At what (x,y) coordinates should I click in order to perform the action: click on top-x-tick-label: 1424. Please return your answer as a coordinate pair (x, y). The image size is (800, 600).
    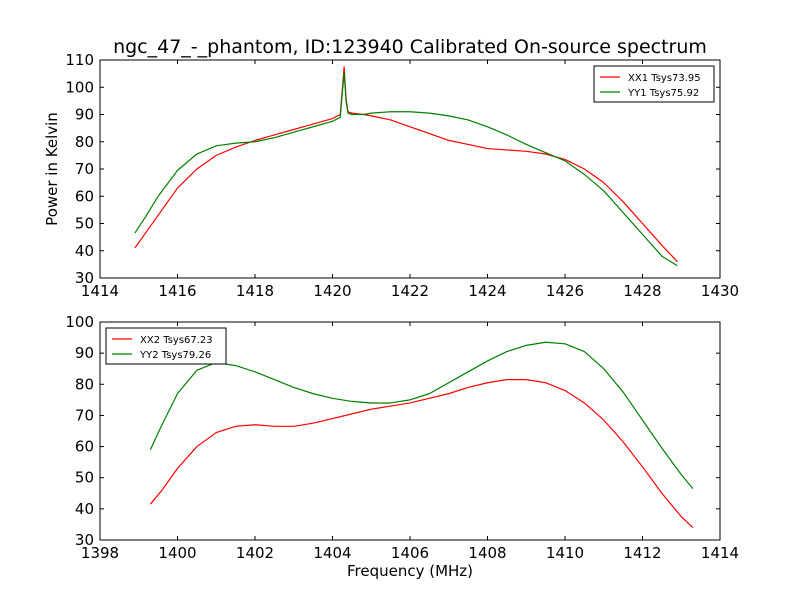
    Looking at the image, I should click on (487, 291).